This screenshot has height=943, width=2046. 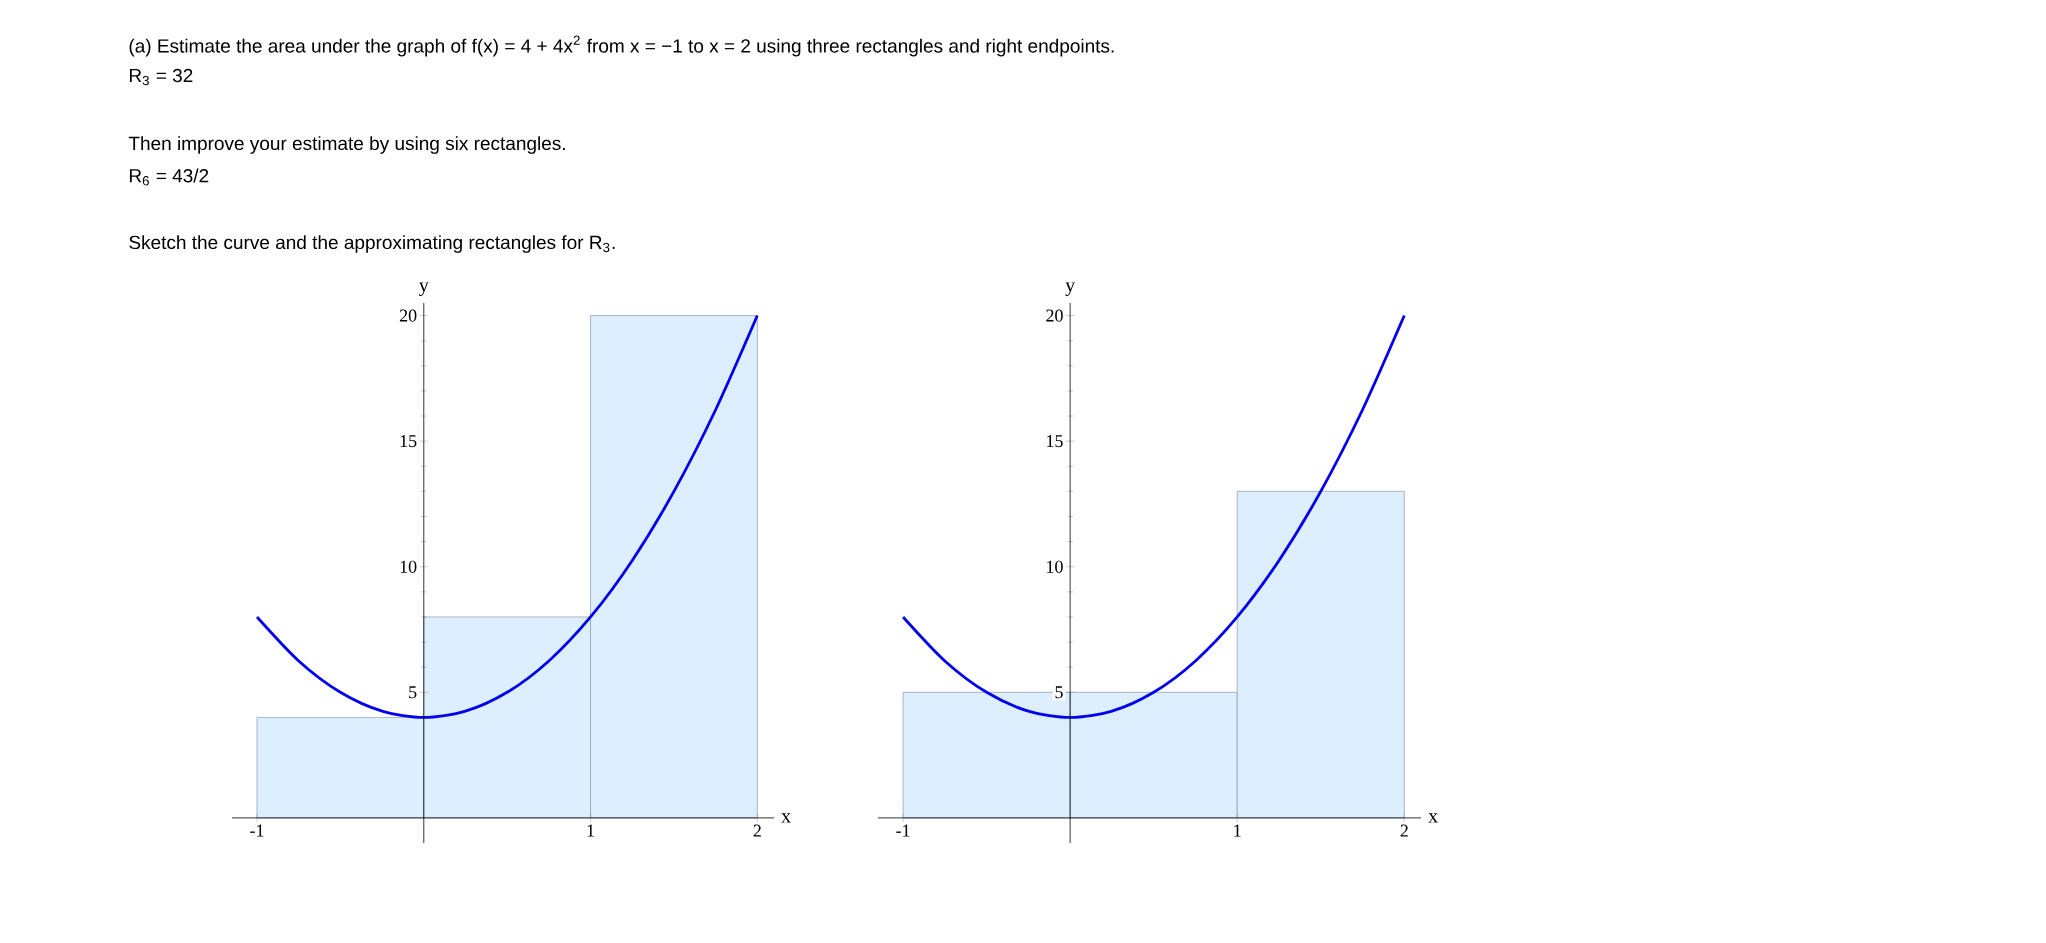 What do you see at coordinates (346, 145) in the screenshot?
I see `text: Then improve your estimate by using six rectangles.` at bounding box center [346, 145].